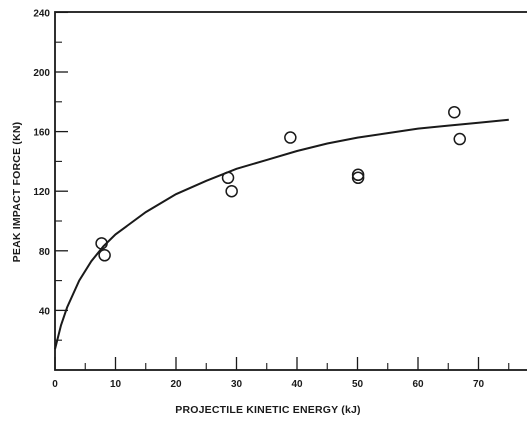 This screenshot has height=422, width=527. What do you see at coordinates (50, 174) in the screenshot?
I see `y-axis: 40 80 120 160 200 240` at bounding box center [50, 174].